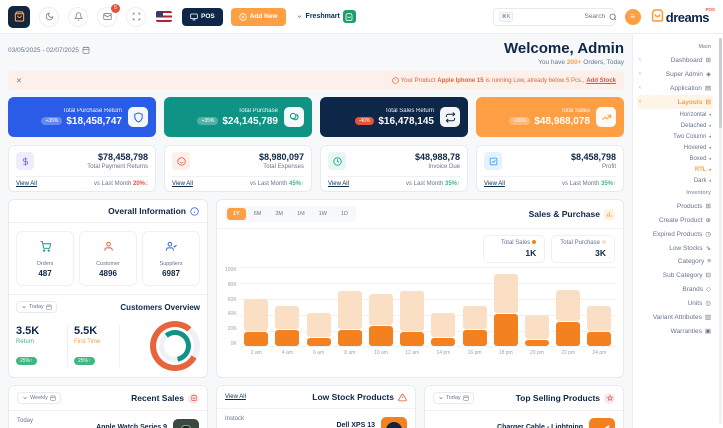 The width and height of the screenshot is (723, 428). What do you see at coordinates (675, 74) in the screenshot?
I see `sidebar-item-super-admin: ‹ Super Admin ◈` at bounding box center [675, 74].